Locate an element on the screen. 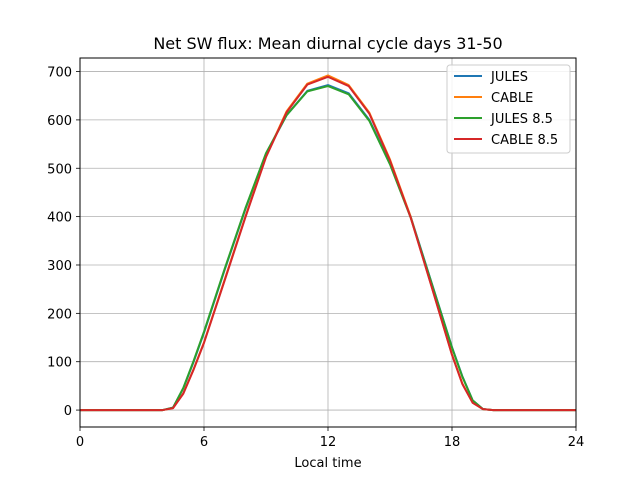 The height and width of the screenshot is (480, 640). x-axis: 0 6 12 18 24 is located at coordinates (330, 438).